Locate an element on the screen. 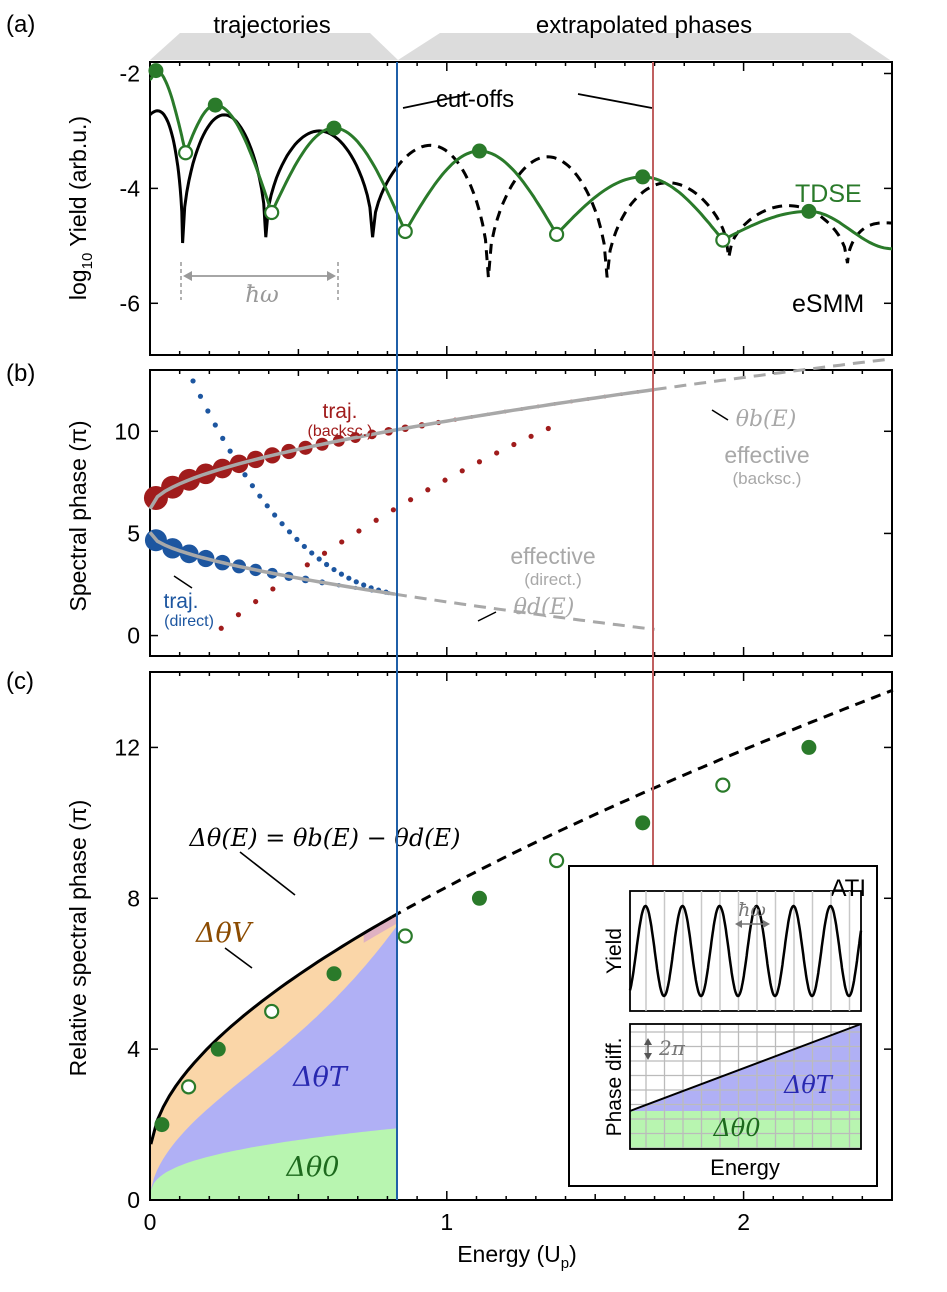  xtick-label: 0 is located at coordinates (150, 1222).